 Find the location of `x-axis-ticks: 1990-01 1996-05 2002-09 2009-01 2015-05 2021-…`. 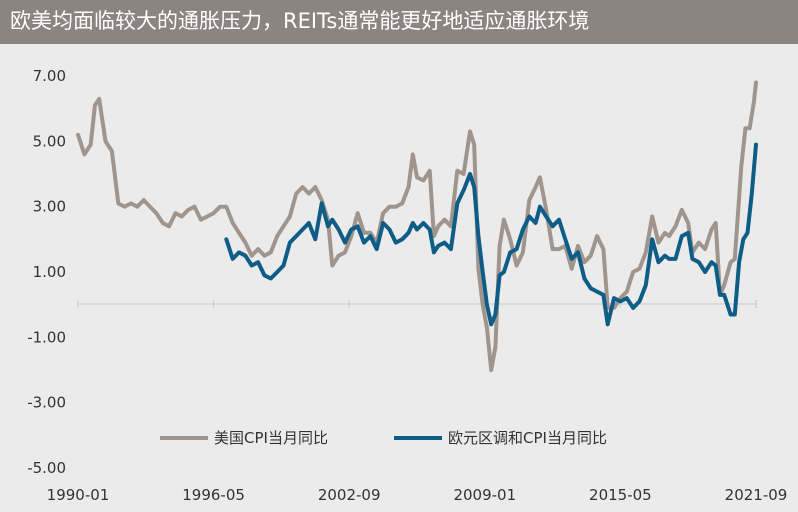

x-axis-ticks: 1990-01 1996-05 2002-09 2009-01 2015-05 2021-… is located at coordinates (417, 495).